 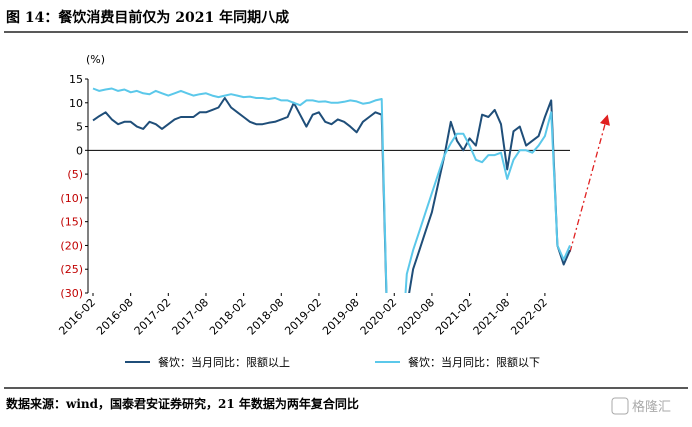 What do you see at coordinates (76, 79) in the screenshot?
I see `y-tick-label: 15` at bounding box center [76, 79].